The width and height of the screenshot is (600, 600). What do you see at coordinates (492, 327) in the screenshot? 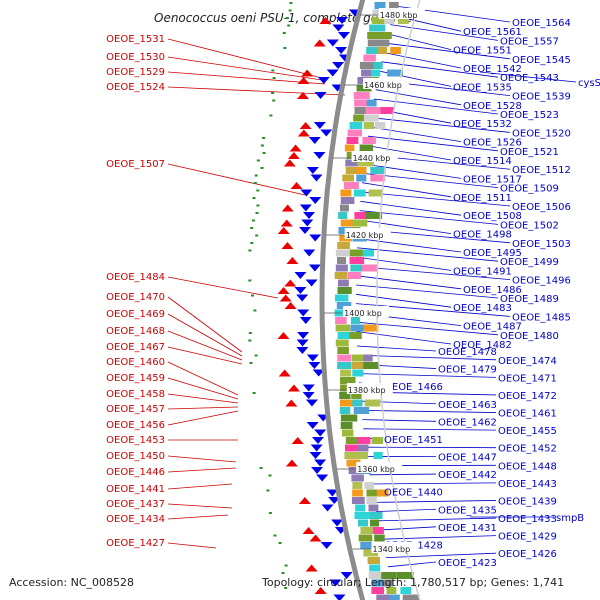
I see `gene-label-right: OEOE_1487` at bounding box center [492, 327].